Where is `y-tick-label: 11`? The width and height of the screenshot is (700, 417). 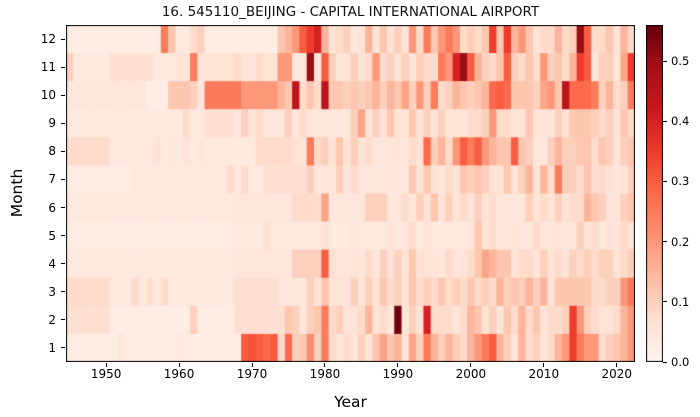 y-tick-label: 11 is located at coordinates (48, 67).